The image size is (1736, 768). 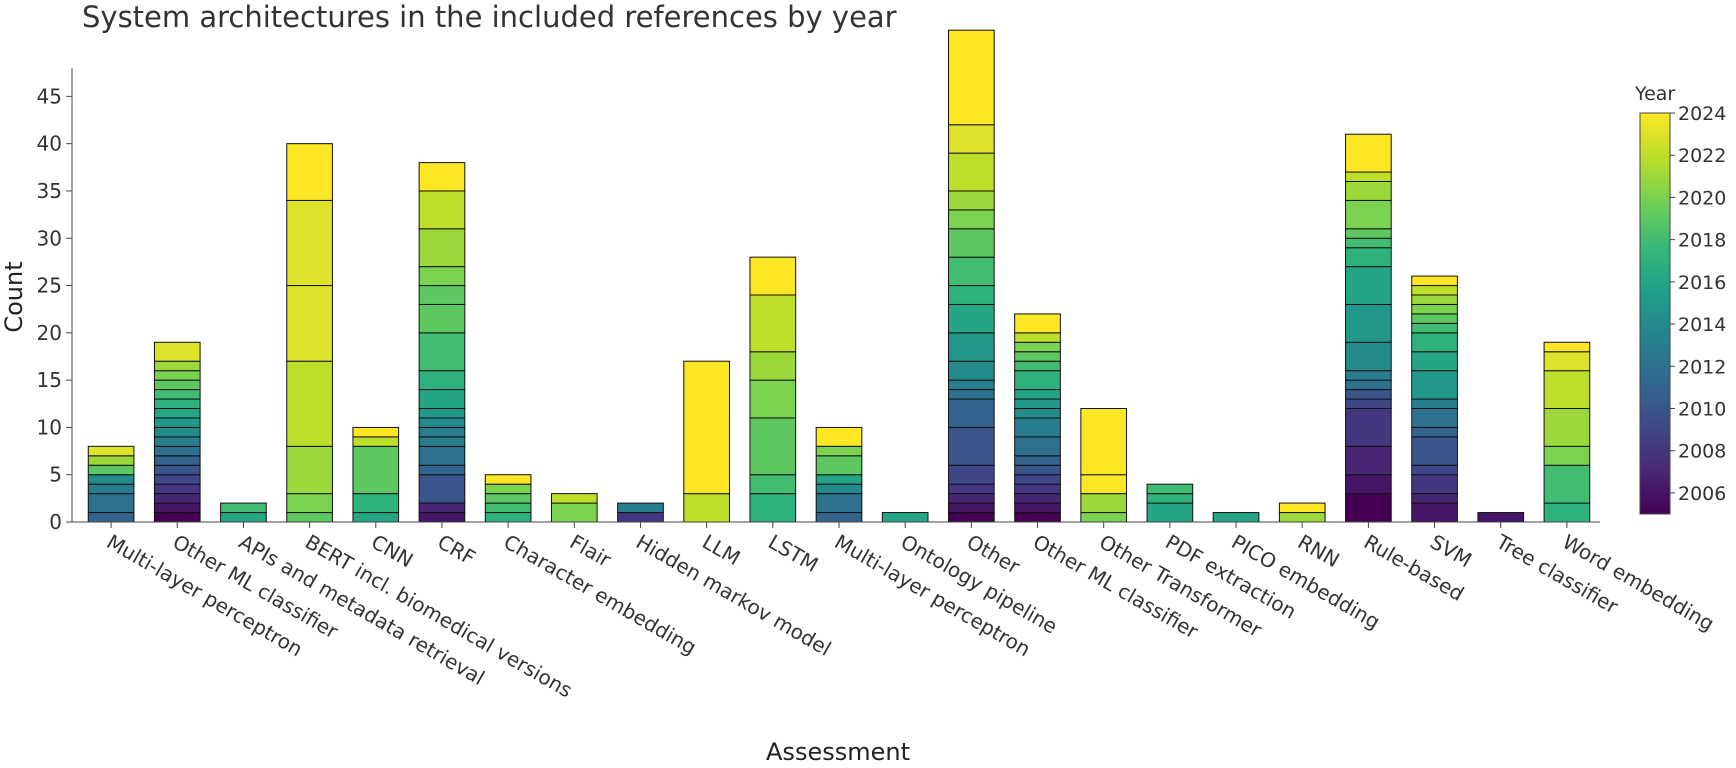 I want to click on colorbar-tick-label: 2016, so click(x=1702, y=283).